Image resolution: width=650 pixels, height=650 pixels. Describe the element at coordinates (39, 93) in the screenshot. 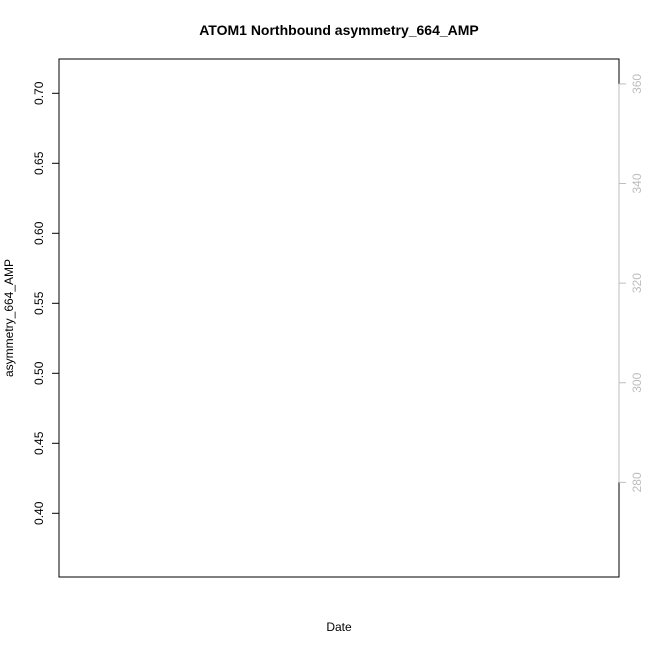

I see `y-tick-label: 0.70` at that location.